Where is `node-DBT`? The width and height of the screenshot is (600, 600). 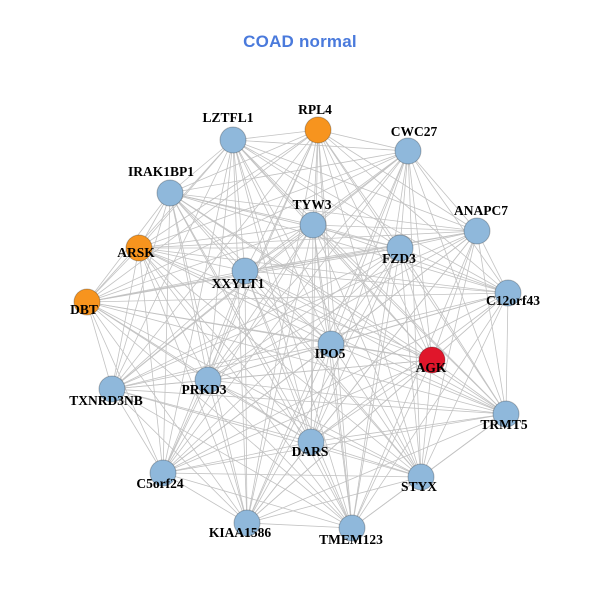
node-DBT is located at coordinates (87, 302).